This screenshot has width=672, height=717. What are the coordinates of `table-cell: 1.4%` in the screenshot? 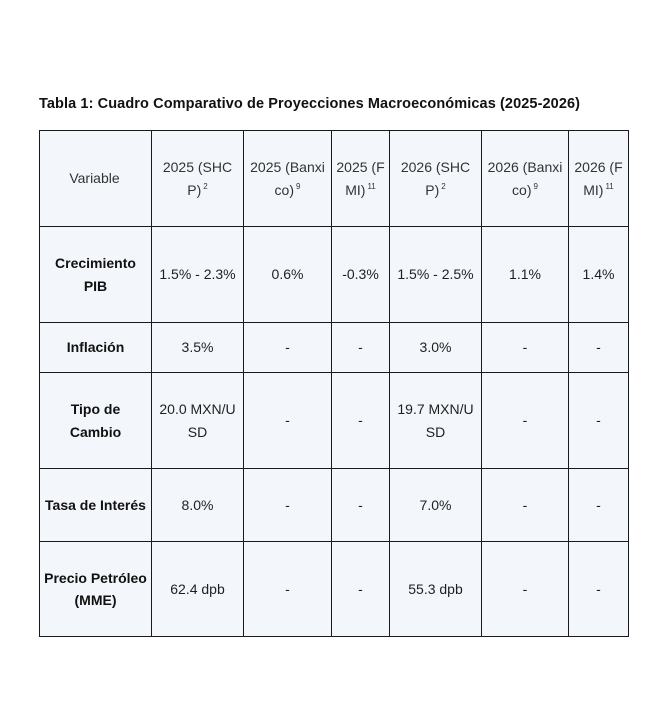 It's located at (598, 274).